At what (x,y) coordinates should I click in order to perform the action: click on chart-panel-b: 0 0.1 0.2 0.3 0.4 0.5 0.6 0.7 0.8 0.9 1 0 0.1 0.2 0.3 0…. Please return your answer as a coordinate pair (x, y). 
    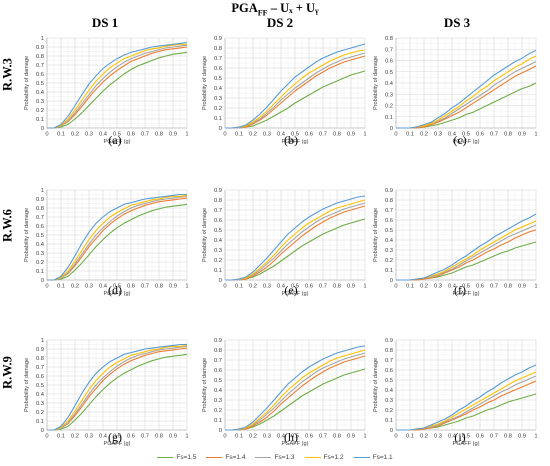
    Looking at the image, I should click on (284, 90).